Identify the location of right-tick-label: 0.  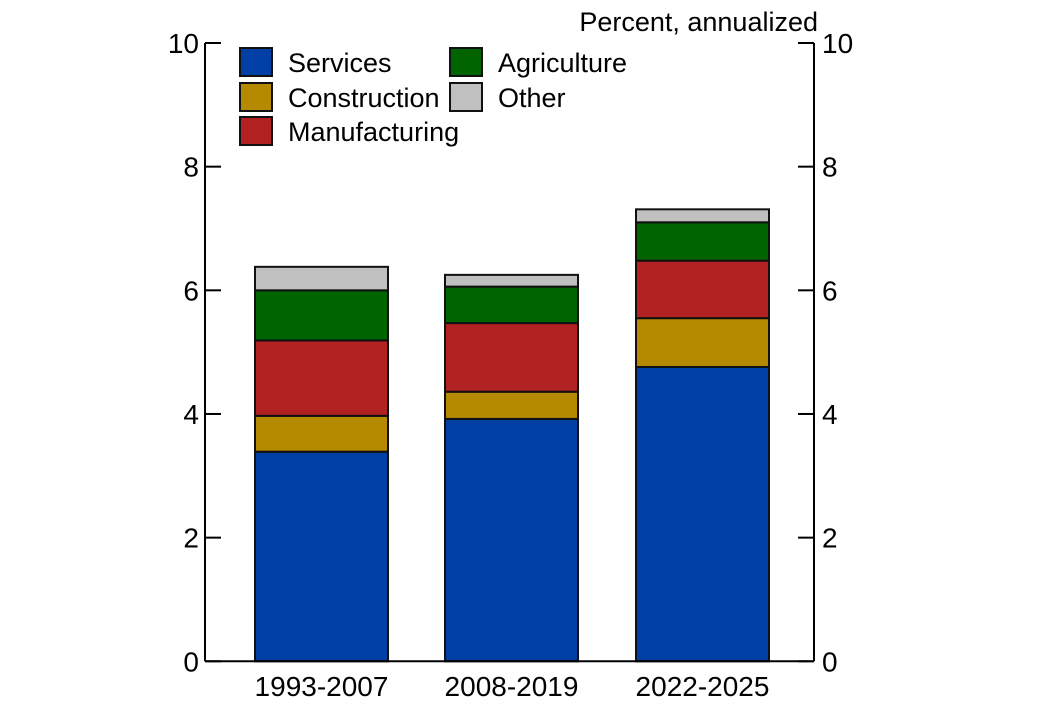
(830, 661).